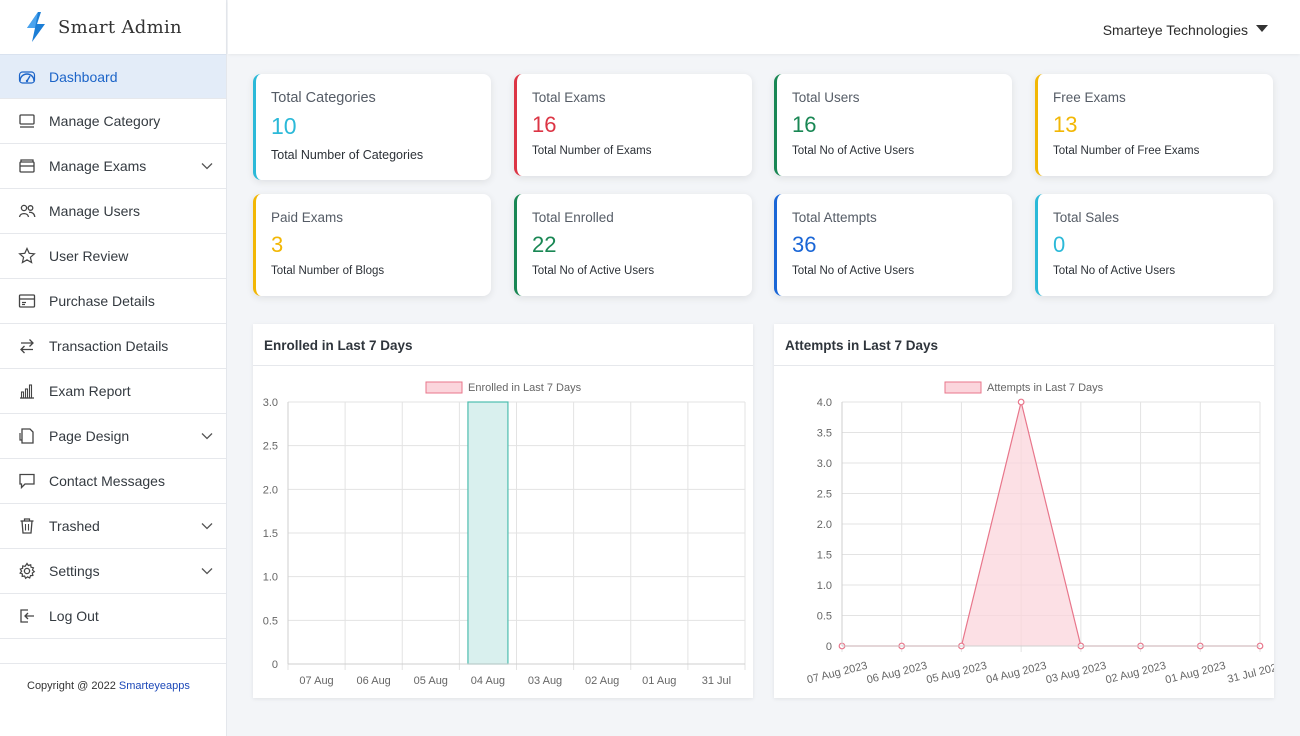 This screenshot has height=736, width=1300. Describe the element at coordinates (74, 526) in the screenshot. I see `sidebar-item-label: Trashed` at that location.